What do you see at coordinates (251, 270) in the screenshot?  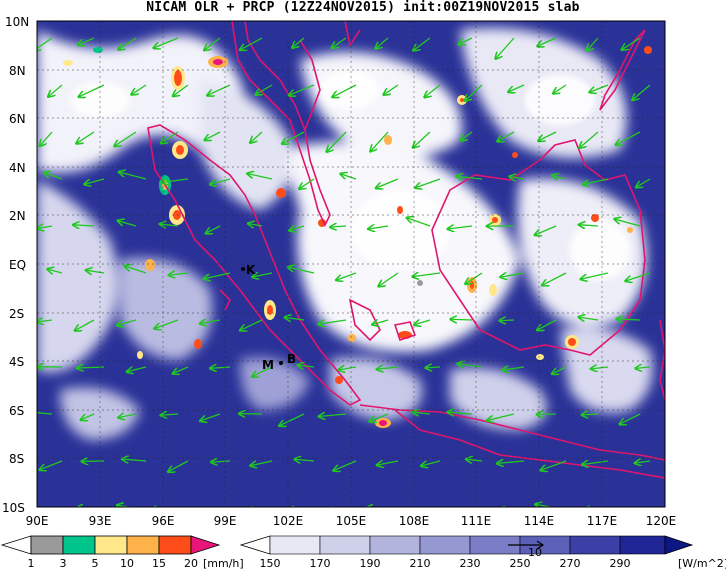 I see `place-label-k: K` at bounding box center [251, 270].